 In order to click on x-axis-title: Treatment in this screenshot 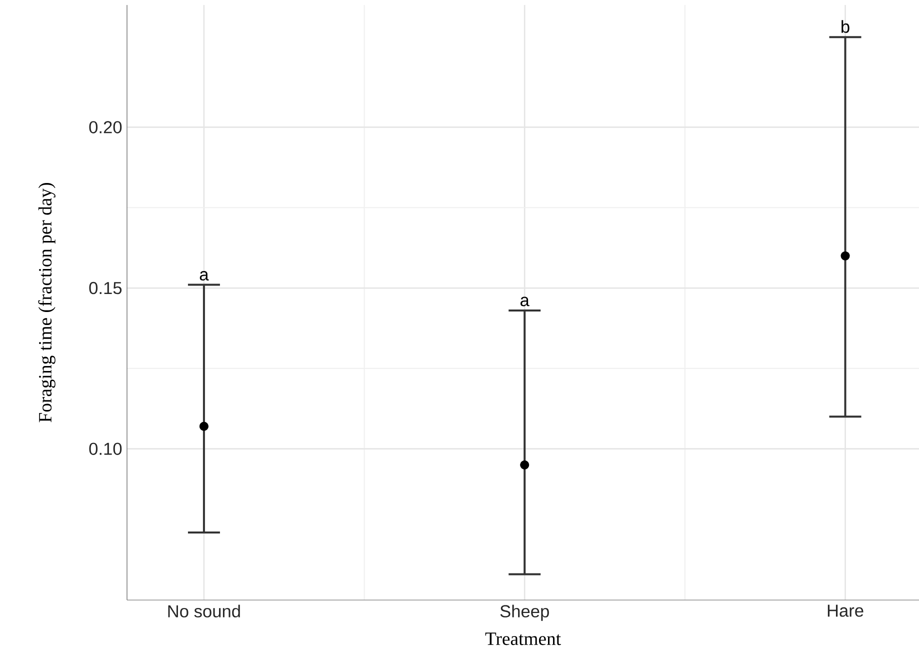, I will do `click(523, 639)`.